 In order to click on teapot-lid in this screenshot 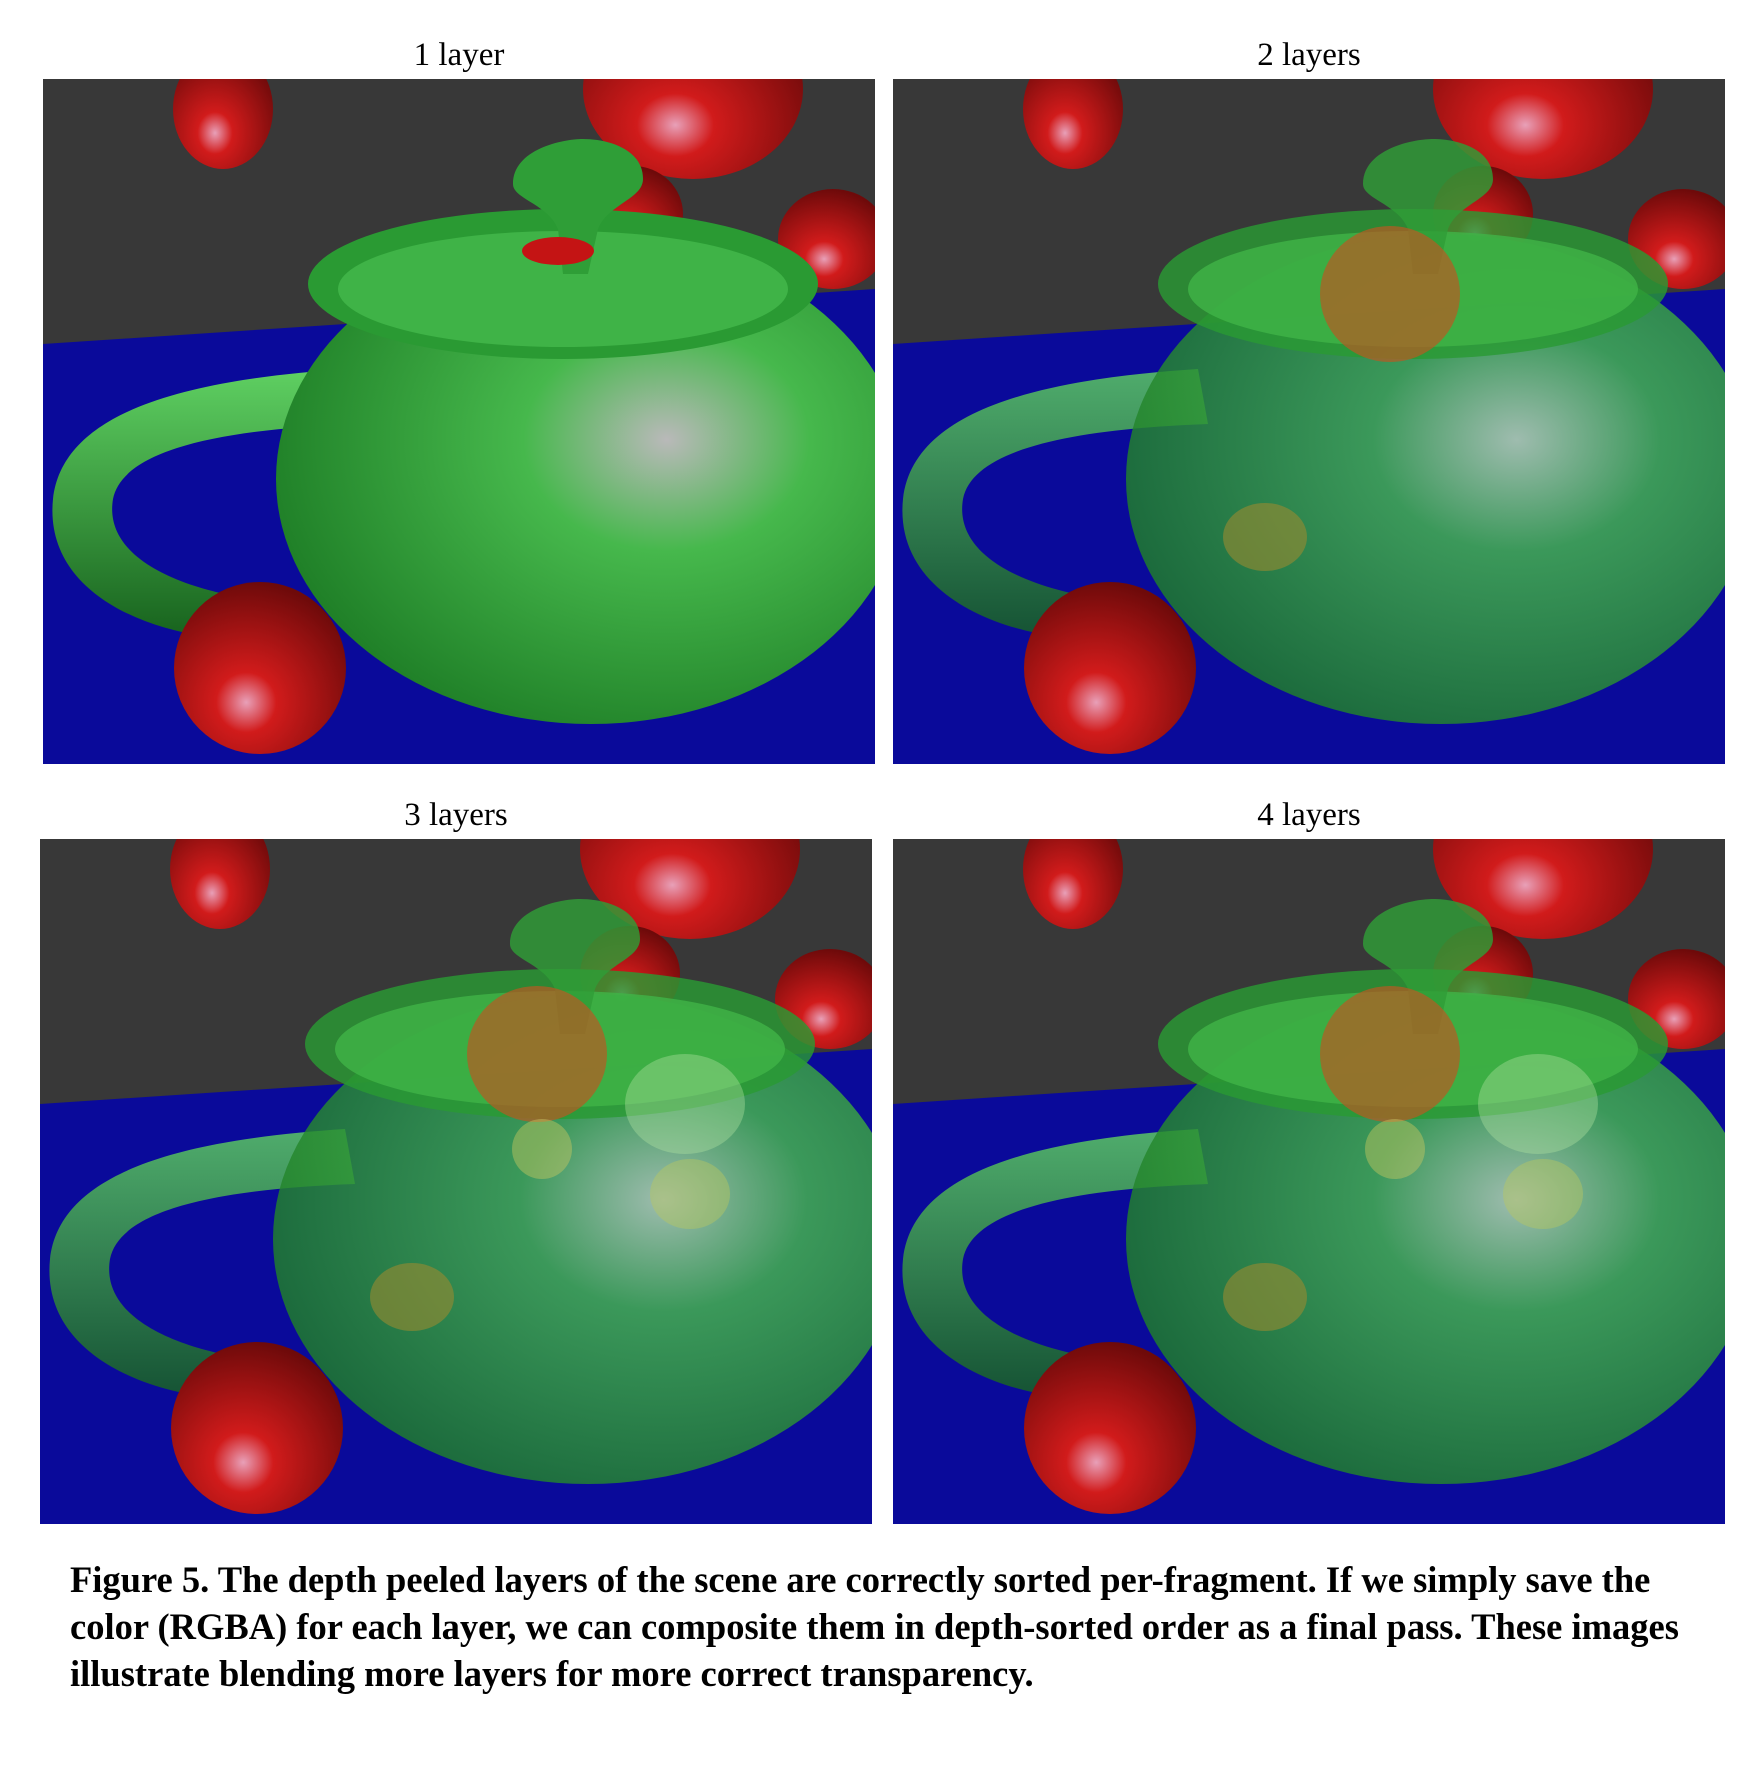, I will do `click(563, 289)`.